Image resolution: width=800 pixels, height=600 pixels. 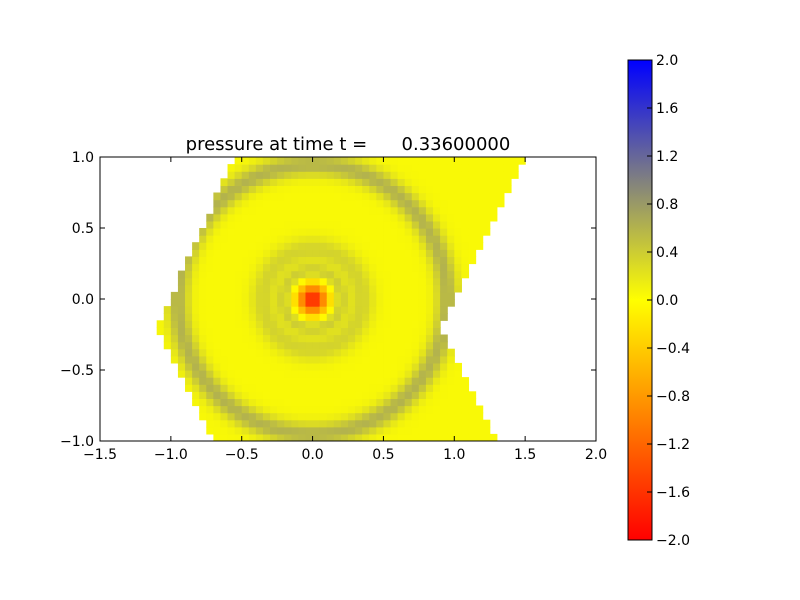 What do you see at coordinates (667, 157) in the screenshot?
I see `colorbar-tick-label: 1.2` at bounding box center [667, 157].